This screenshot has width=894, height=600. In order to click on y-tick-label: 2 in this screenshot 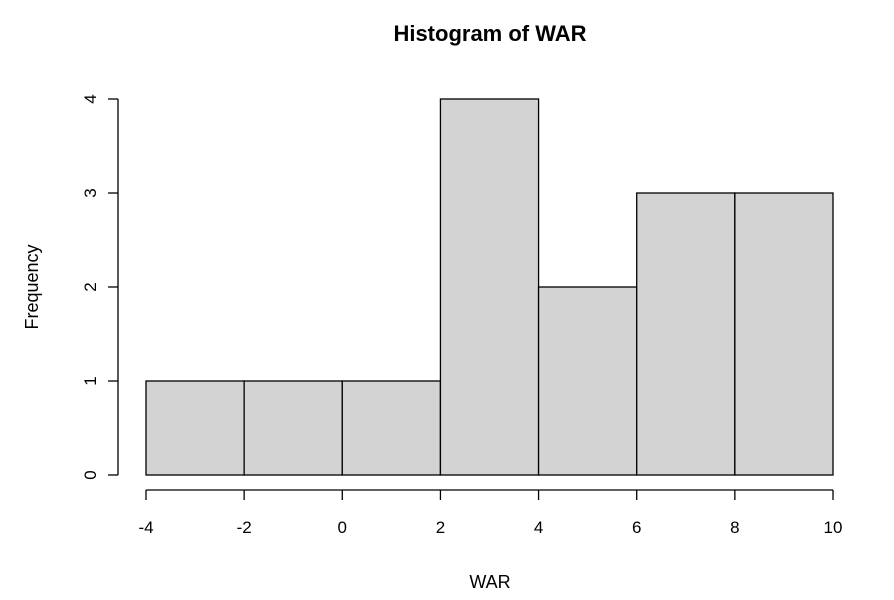, I will do `click(90, 286)`.